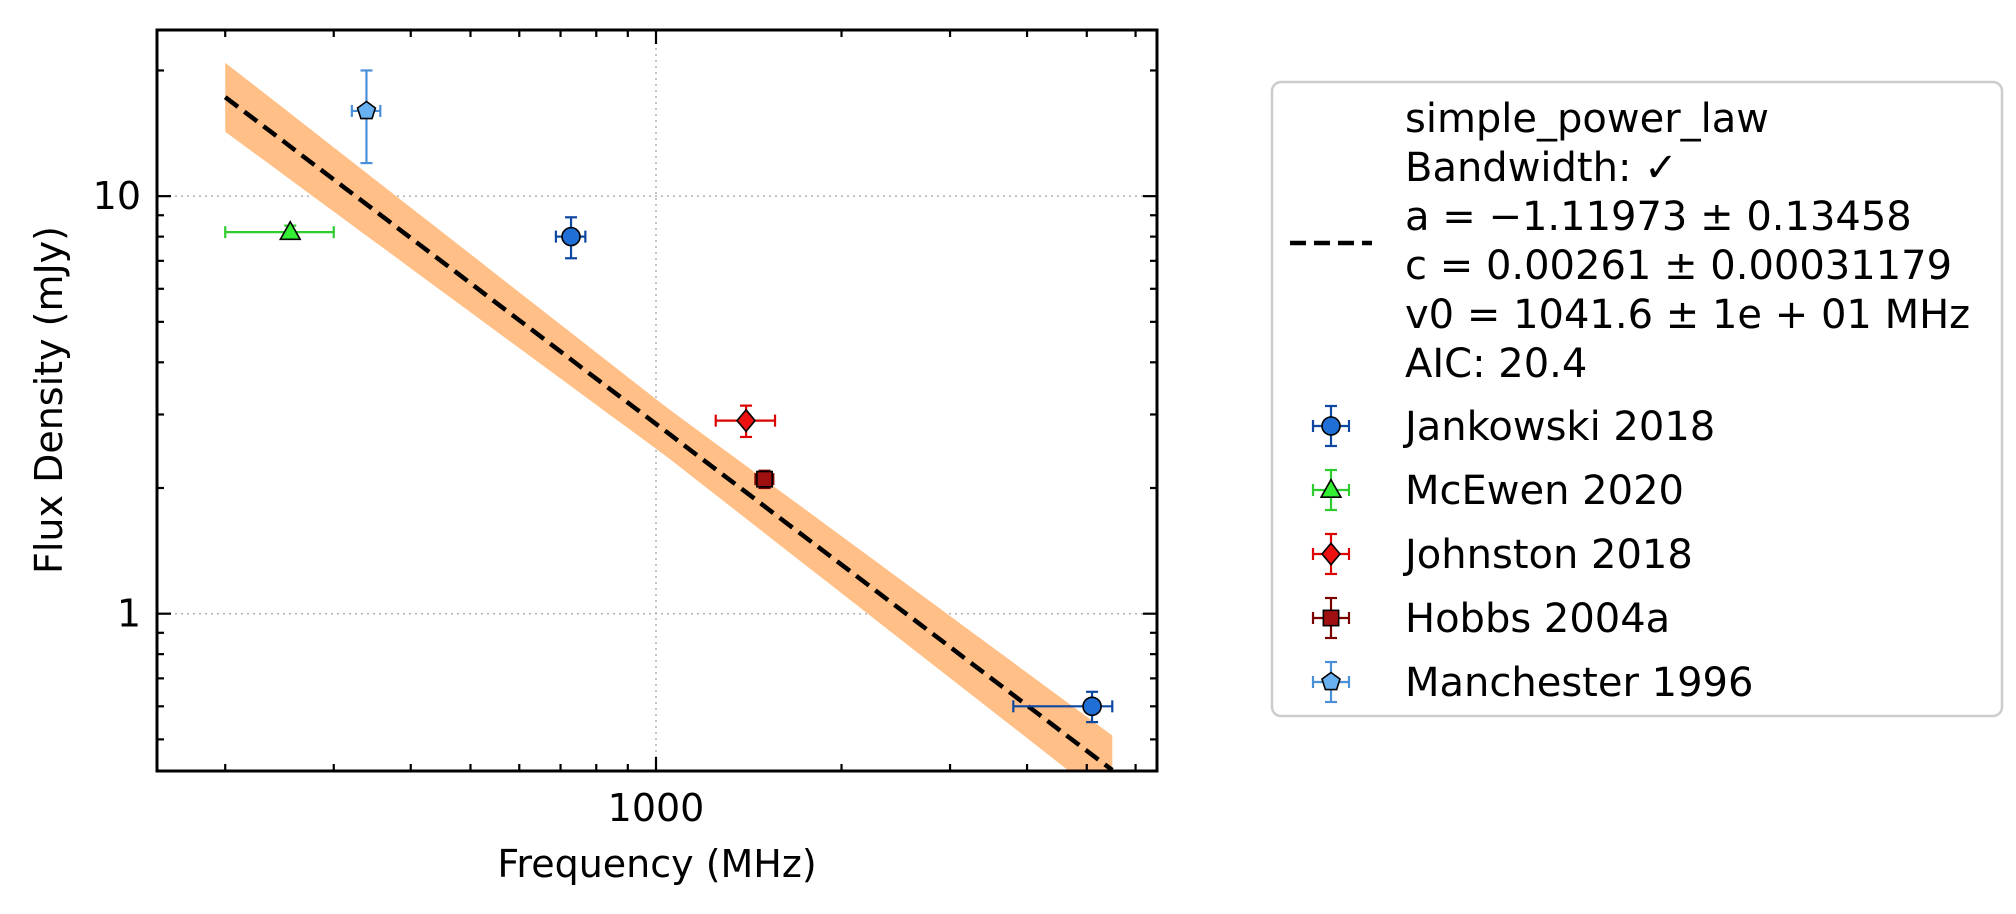 The image size is (2016, 914). I want to click on series-johnston-2018, so click(745, 421).